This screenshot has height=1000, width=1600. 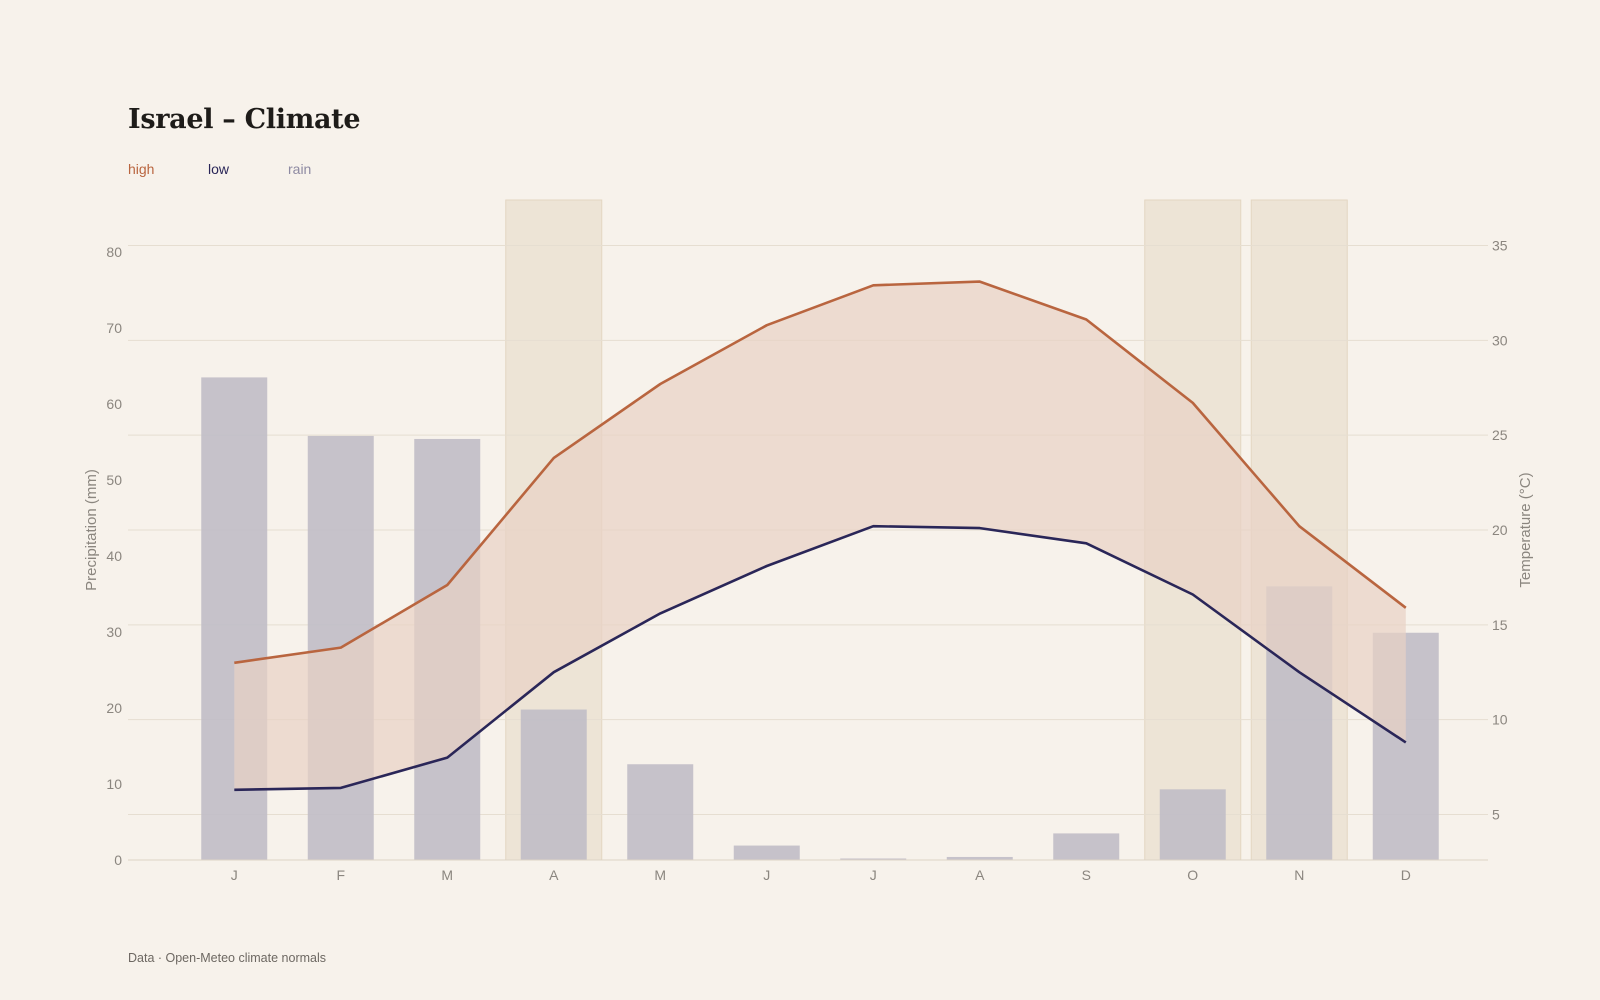 What do you see at coordinates (114, 404) in the screenshot?
I see `y-left-tick: 60` at bounding box center [114, 404].